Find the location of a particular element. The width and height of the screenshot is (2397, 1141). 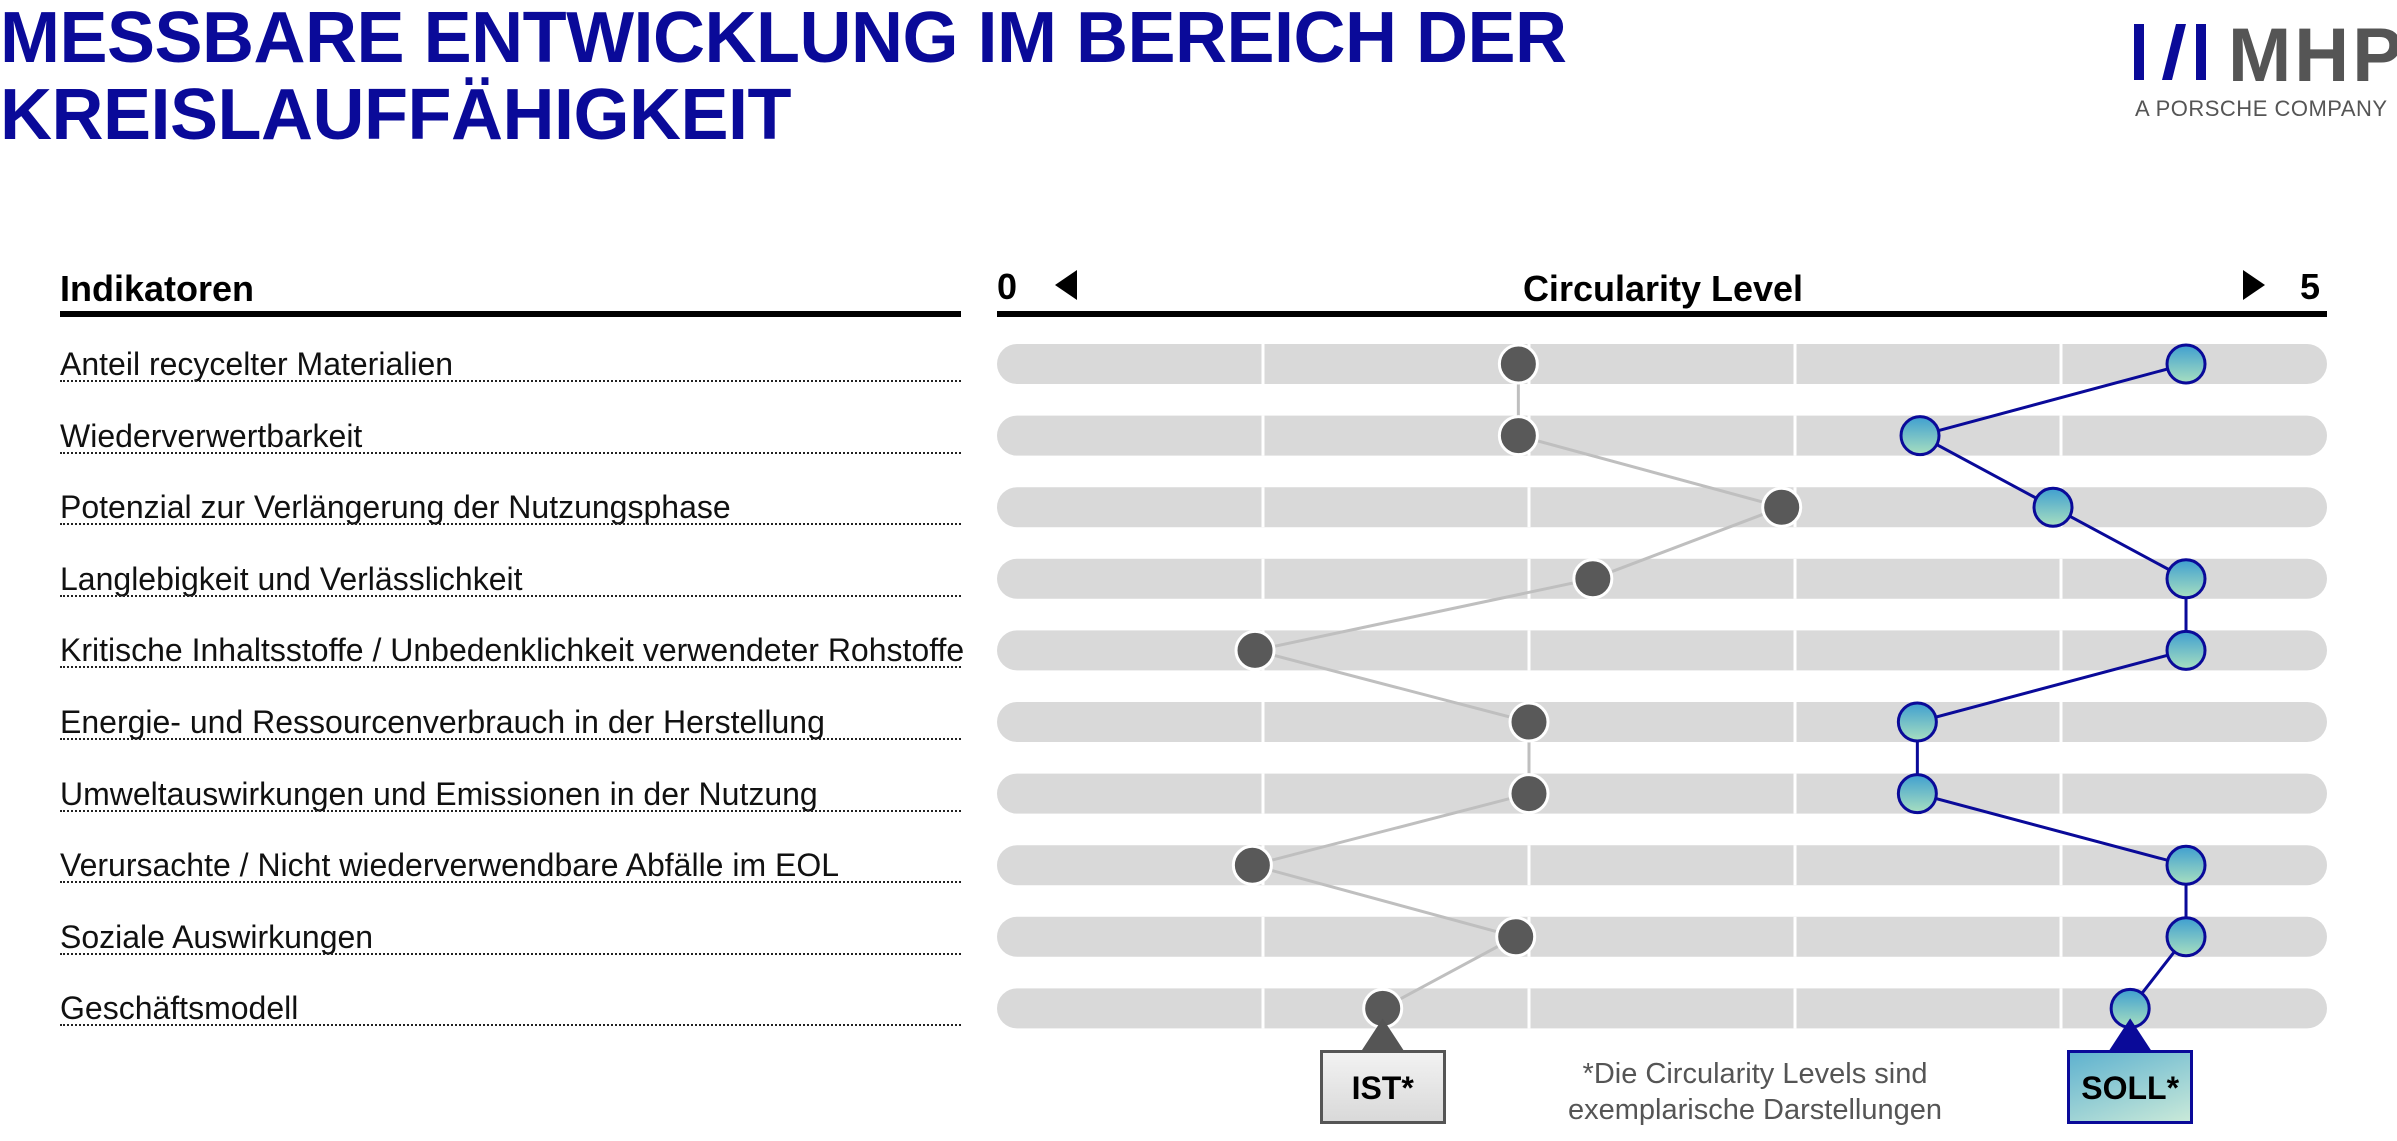

footnote-line2: exemplarische Darstellungen is located at coordinates (1755, 1110).